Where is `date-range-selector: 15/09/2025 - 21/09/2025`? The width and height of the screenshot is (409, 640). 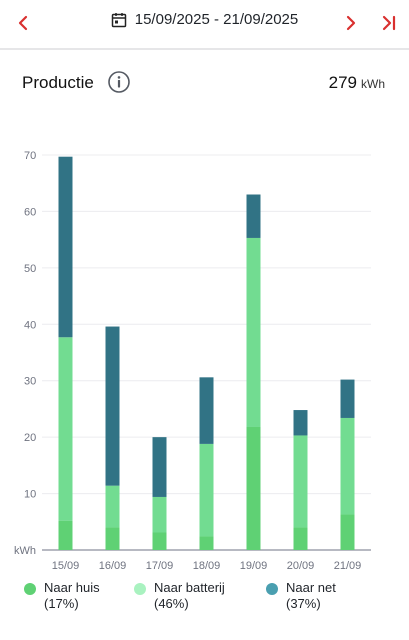 date-range-selector: 15/09/2025 - 21/09/2025 is located at coordinates (204, 19).